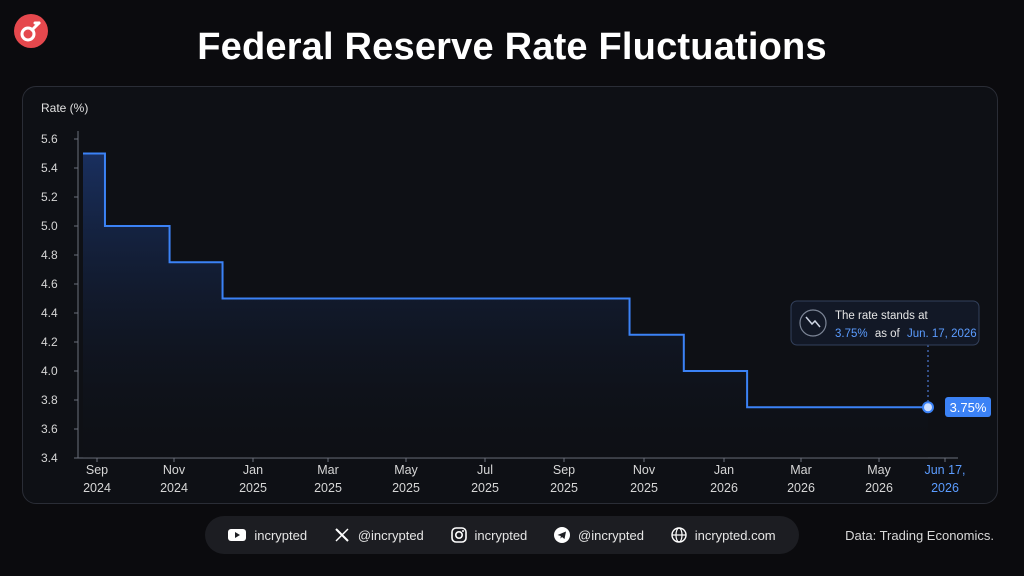 The height and width of the screenshot is (576, 1024). I want to click on instagram-handle: incrypted, so click(501, 535).